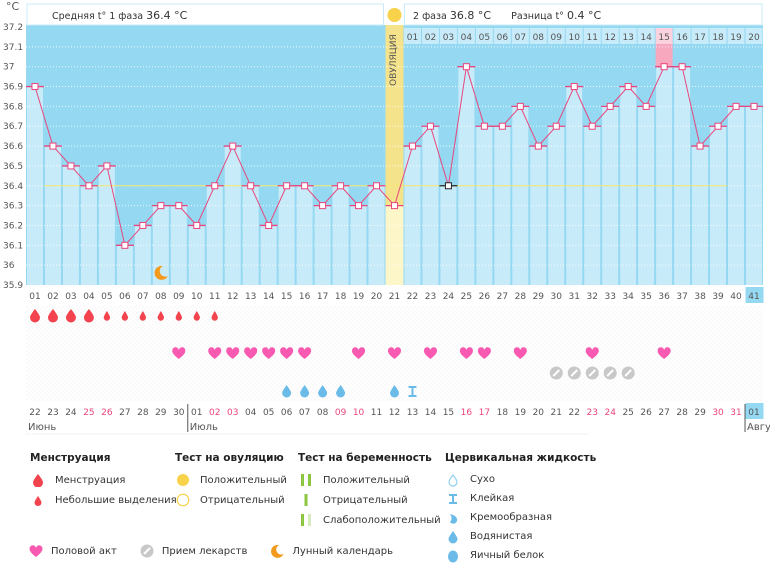 The width and height of the screenshot is (770, 565). What do you see at coordinates (467, 413) in the screenshot?
I see `calendar-date-label: 16` at bounding box center [467, 413].